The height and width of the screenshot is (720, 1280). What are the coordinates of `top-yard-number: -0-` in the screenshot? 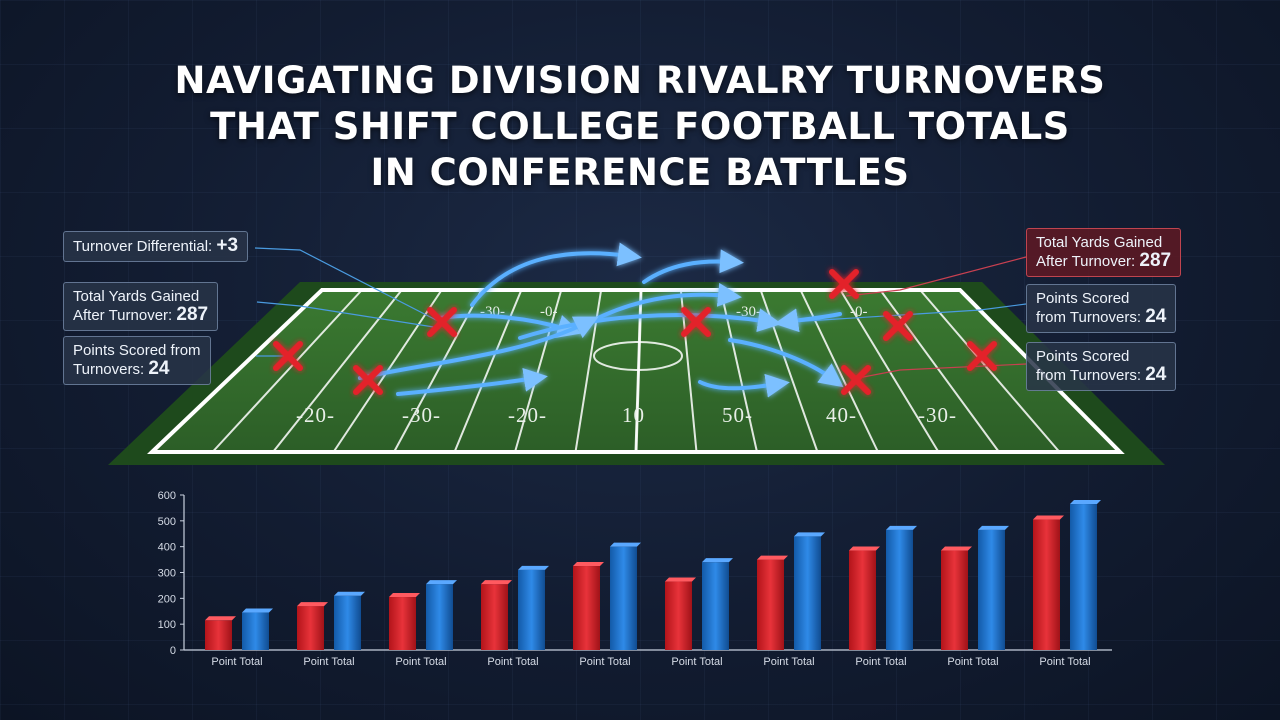 It's located at (549, 312).